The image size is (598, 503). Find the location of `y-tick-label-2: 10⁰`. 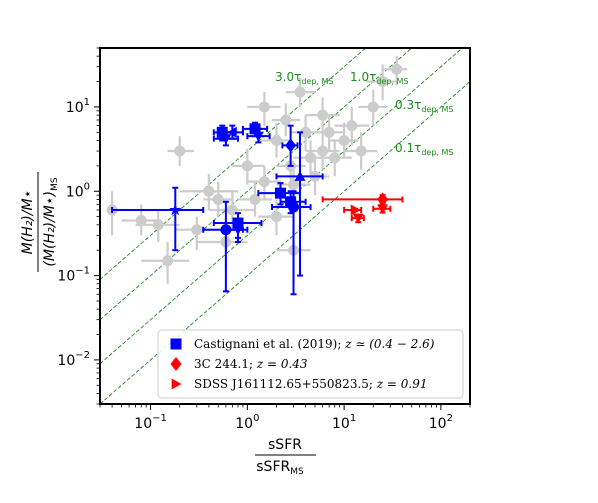

y-tick-label-2: 10⁰ is located at coordinates (78, 190).